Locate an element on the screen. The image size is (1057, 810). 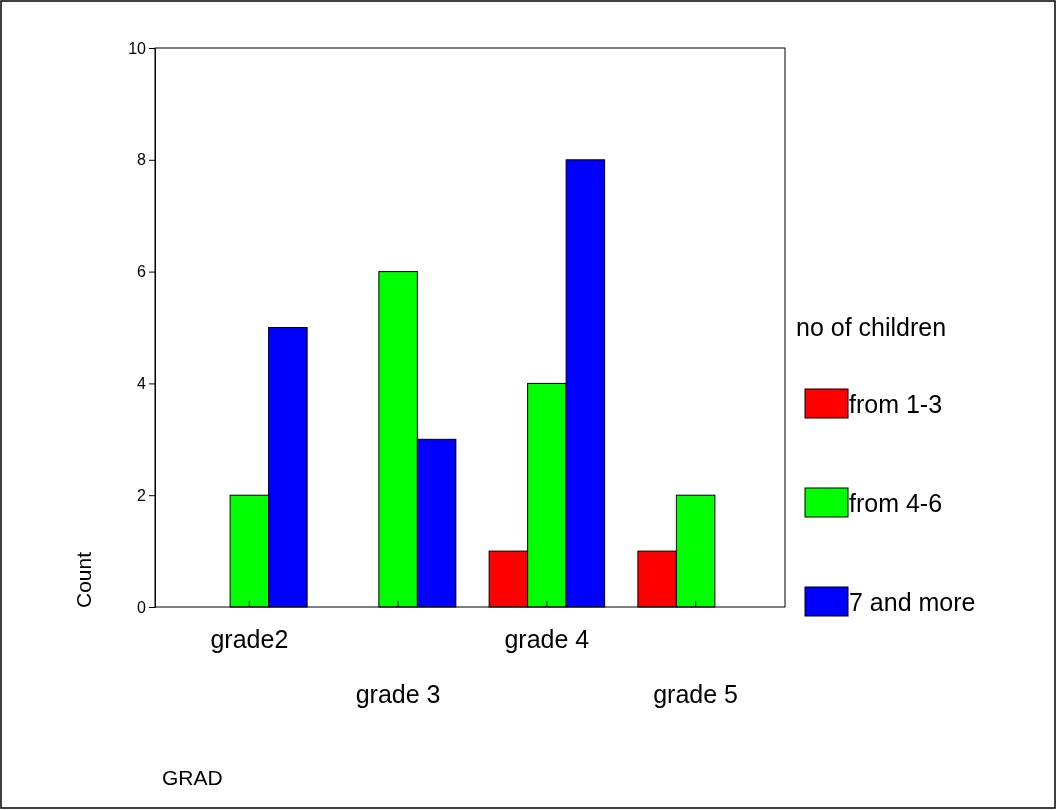
y-tick-label: 0 is located at coordinates (142, 607).